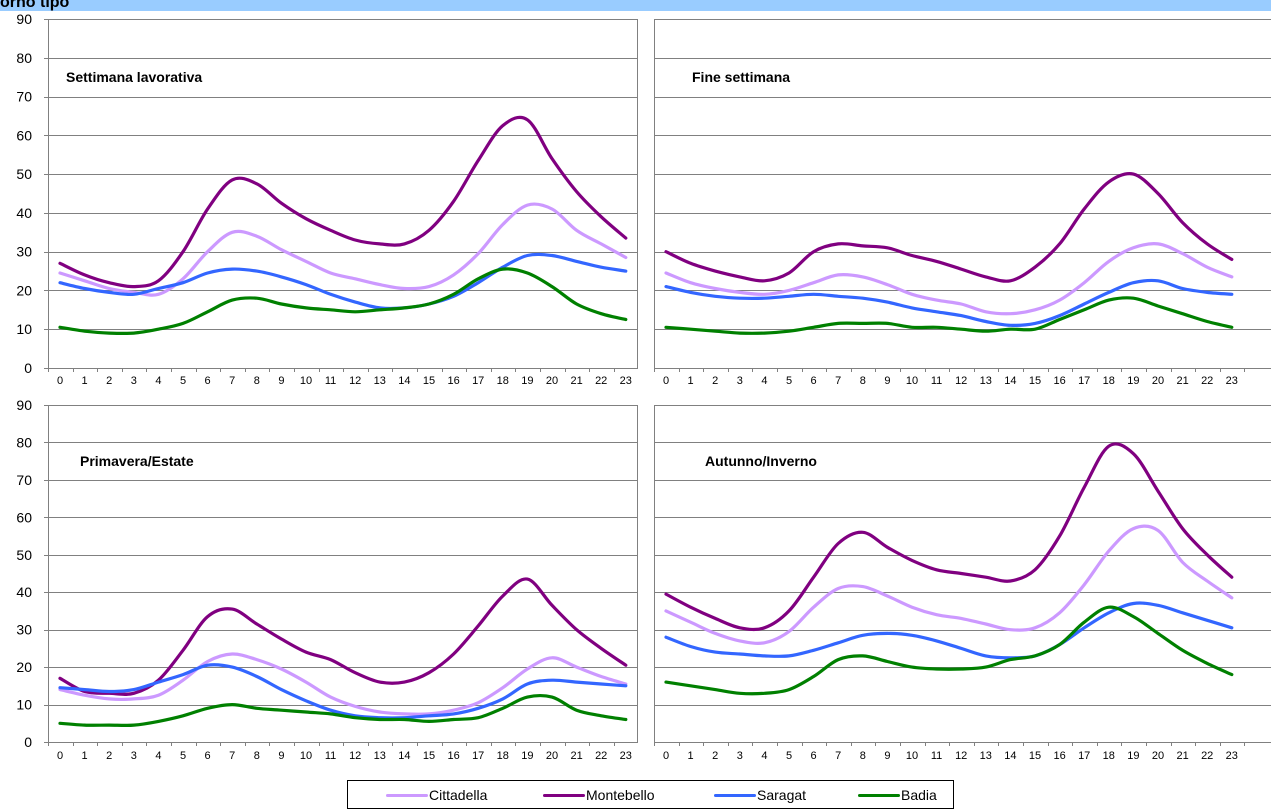 The width and height of the screenshot is (1271, 809). Describe the element at coordinates (407, 795) in the screenshot. I see `legend-swatch-cittadella` at that location.